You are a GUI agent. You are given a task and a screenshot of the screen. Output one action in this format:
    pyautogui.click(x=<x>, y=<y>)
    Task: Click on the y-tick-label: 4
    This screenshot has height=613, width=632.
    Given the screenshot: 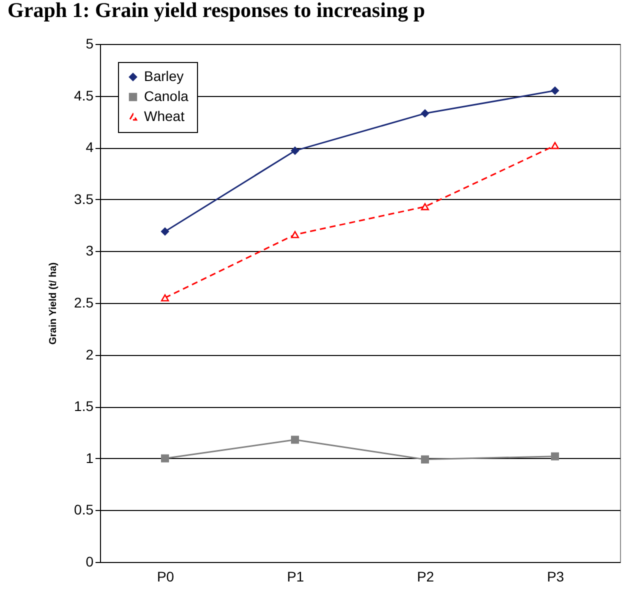 What is the action you would take?
    pyautogui.click(x=90, y=147)
    